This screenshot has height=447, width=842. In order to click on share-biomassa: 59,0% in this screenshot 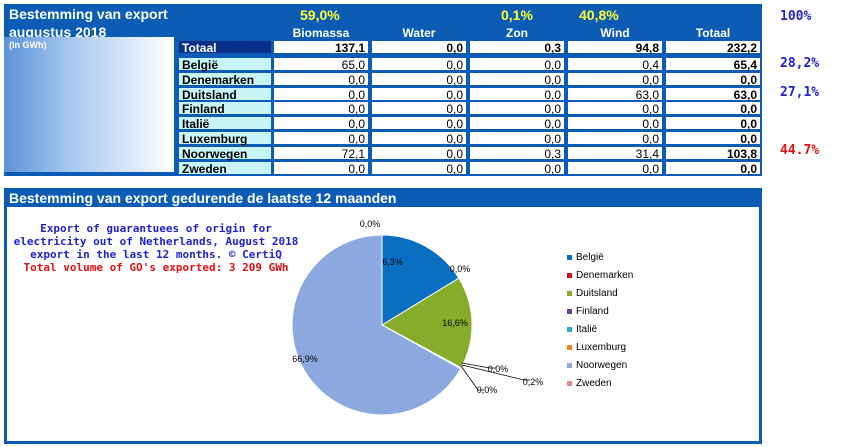, I will do `click(320, 15)`.